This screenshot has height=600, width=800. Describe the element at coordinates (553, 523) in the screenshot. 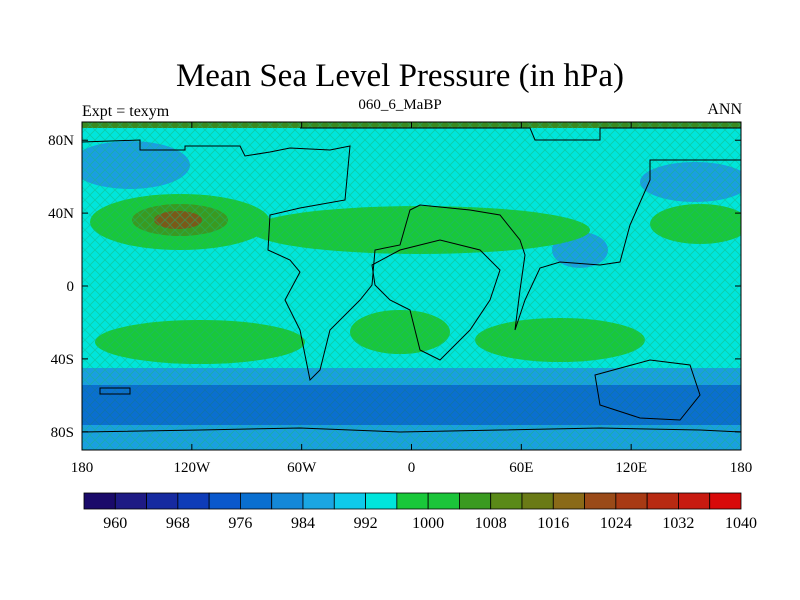

I see `colorbar-label: 1016` at that location.